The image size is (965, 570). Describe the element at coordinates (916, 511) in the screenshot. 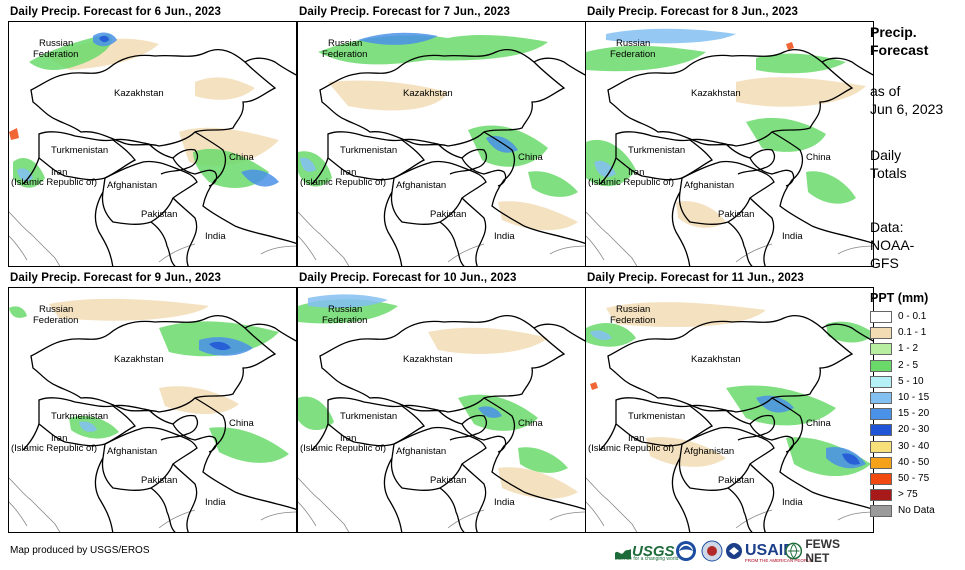

I see `legend-label: No Data` at that location.